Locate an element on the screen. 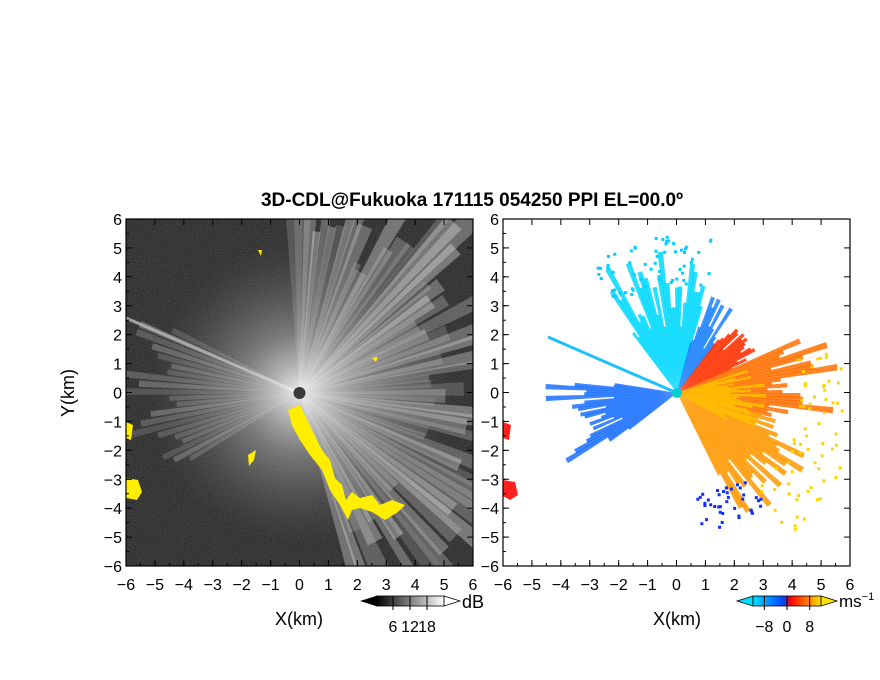  y-tick-label: −2 is located at coordinates (490, 451).